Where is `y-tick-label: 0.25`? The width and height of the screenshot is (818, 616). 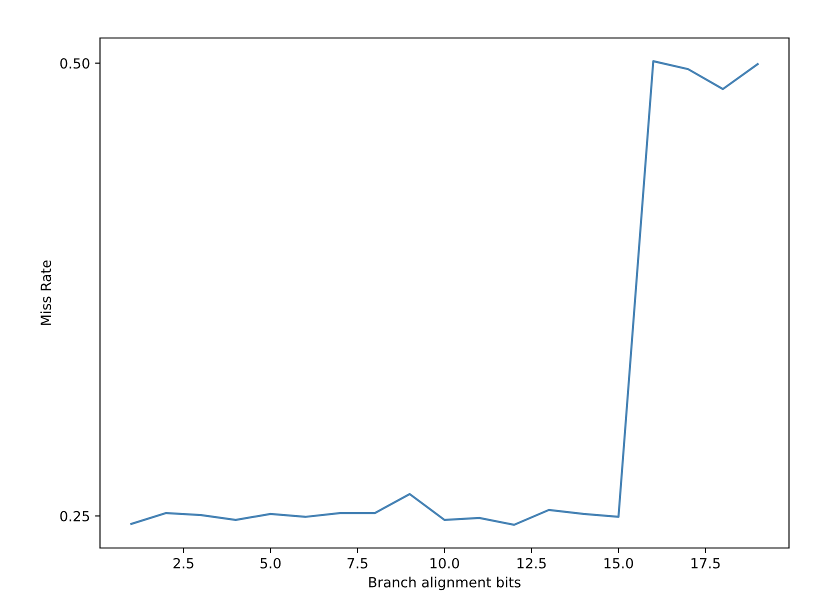 y-tick-label: 0.25 is located at coordinates (75, 516).